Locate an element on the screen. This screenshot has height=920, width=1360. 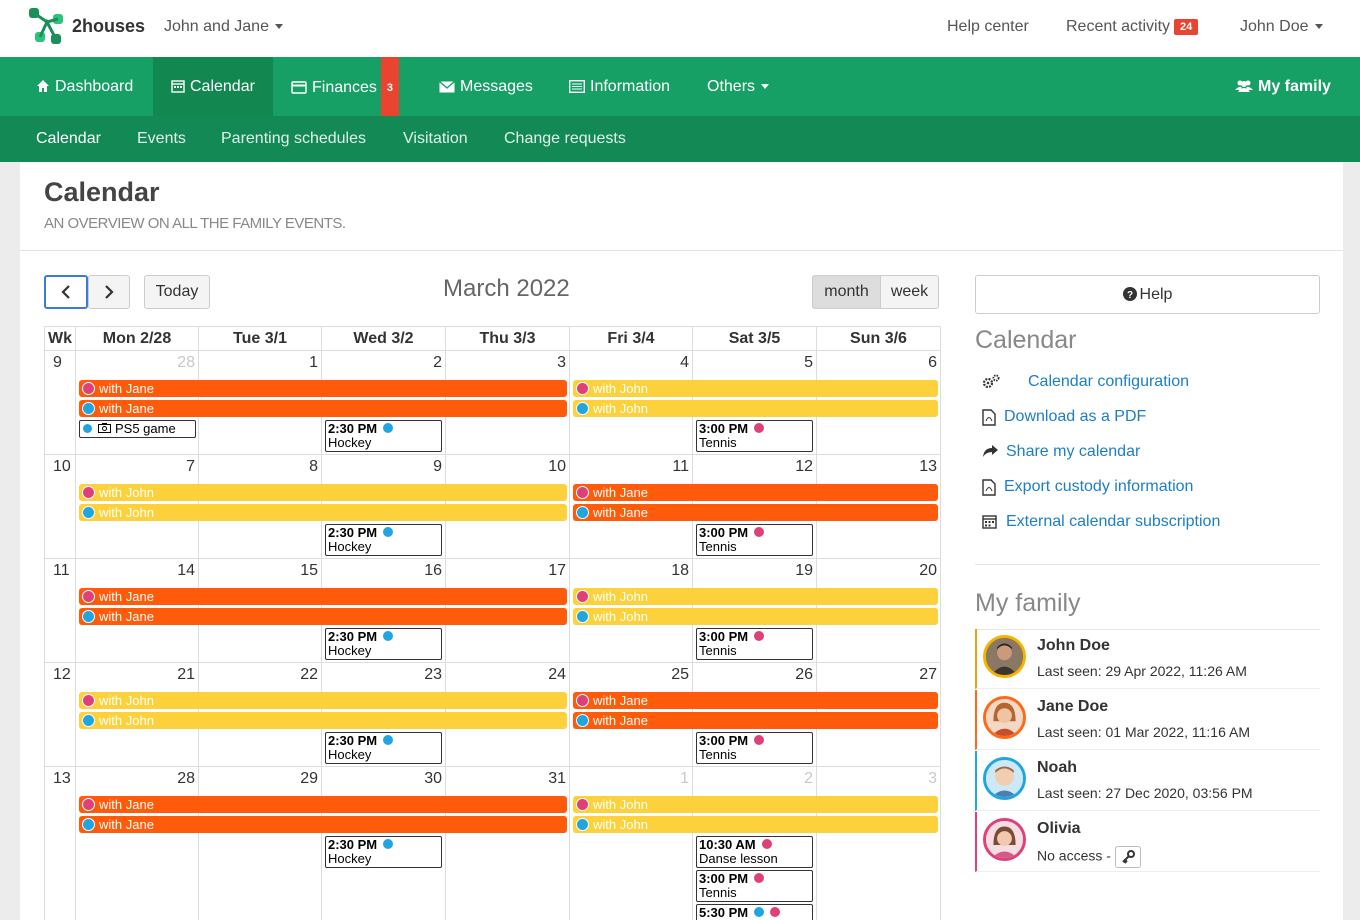
day-number: 22 is located at coordinates (309, 674).